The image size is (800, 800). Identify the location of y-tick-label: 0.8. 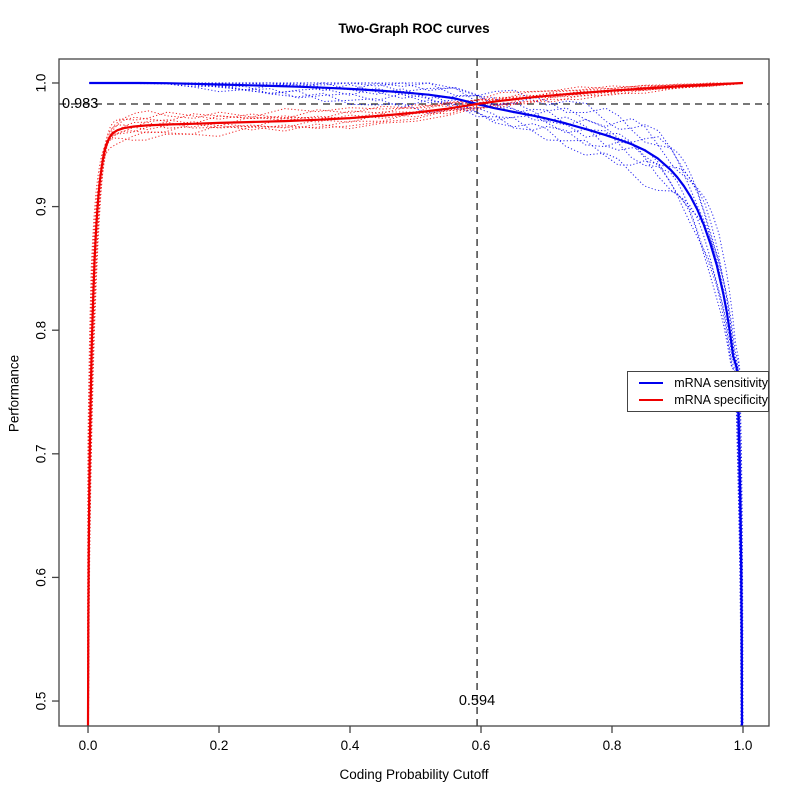
(41, 330).